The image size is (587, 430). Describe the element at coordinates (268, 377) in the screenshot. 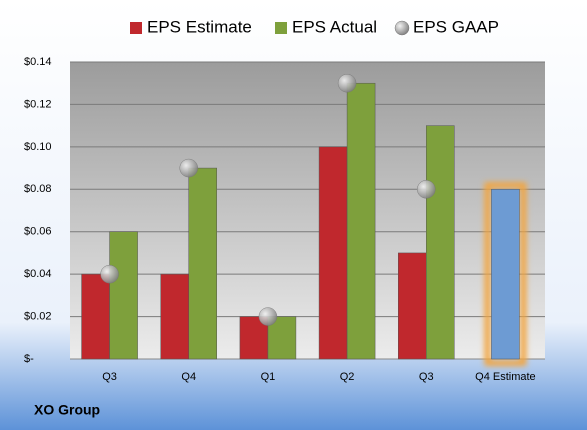

I see `x-tick-label: Q1` at that location.